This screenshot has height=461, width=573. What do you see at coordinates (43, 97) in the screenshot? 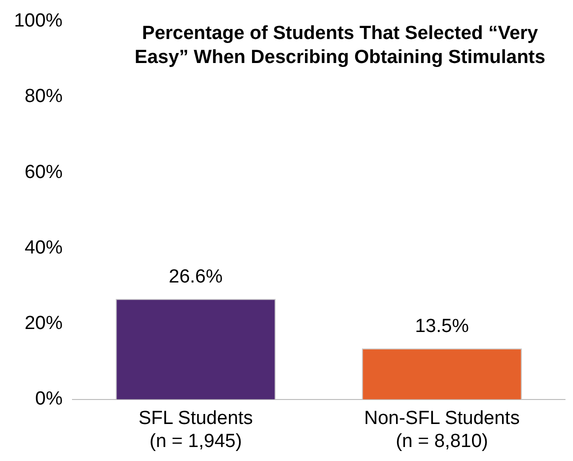
I see `y-tick-label: 80%` at bounding box center [43, 97].